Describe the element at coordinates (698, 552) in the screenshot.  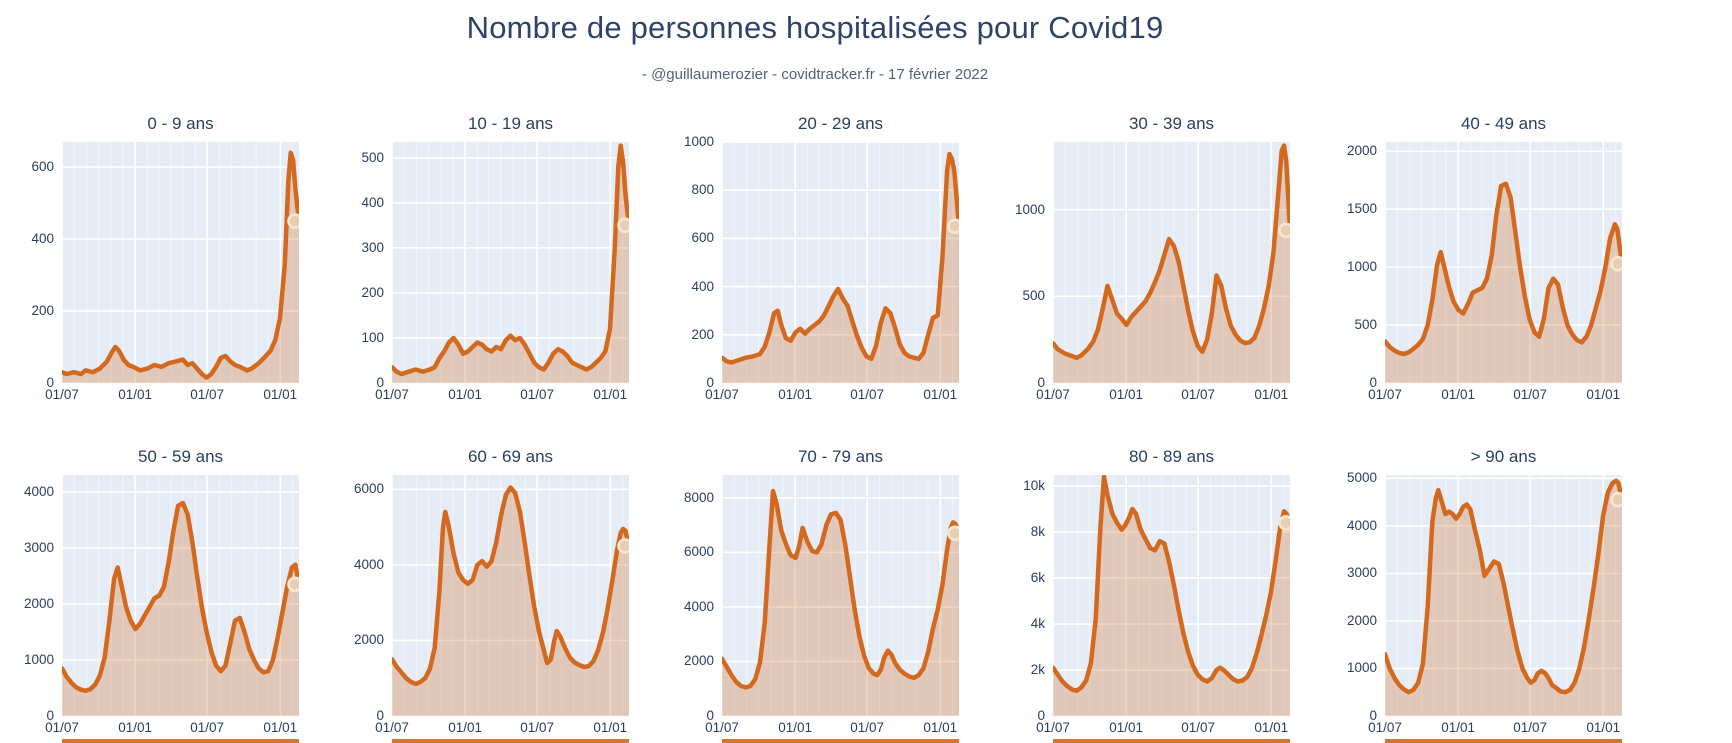
I see `y-tick-label: 6000` at that location.